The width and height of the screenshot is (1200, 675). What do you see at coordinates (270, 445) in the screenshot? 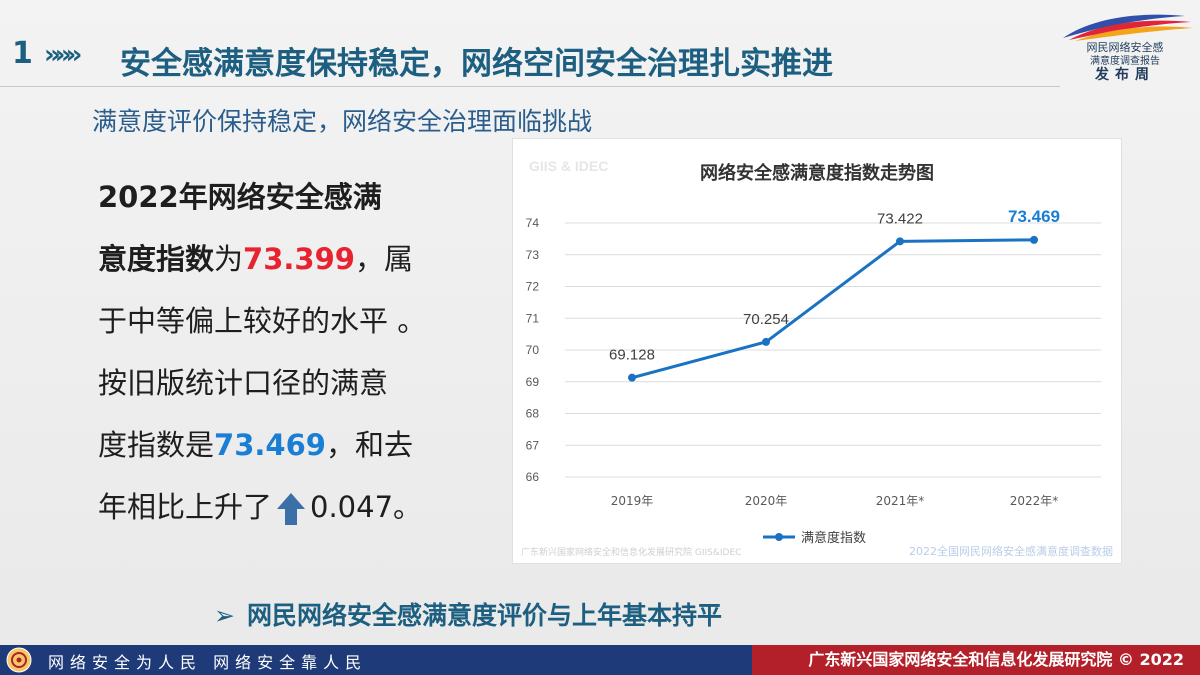
I see `index-value-old: 73.469` at bounding box center [270, 445].